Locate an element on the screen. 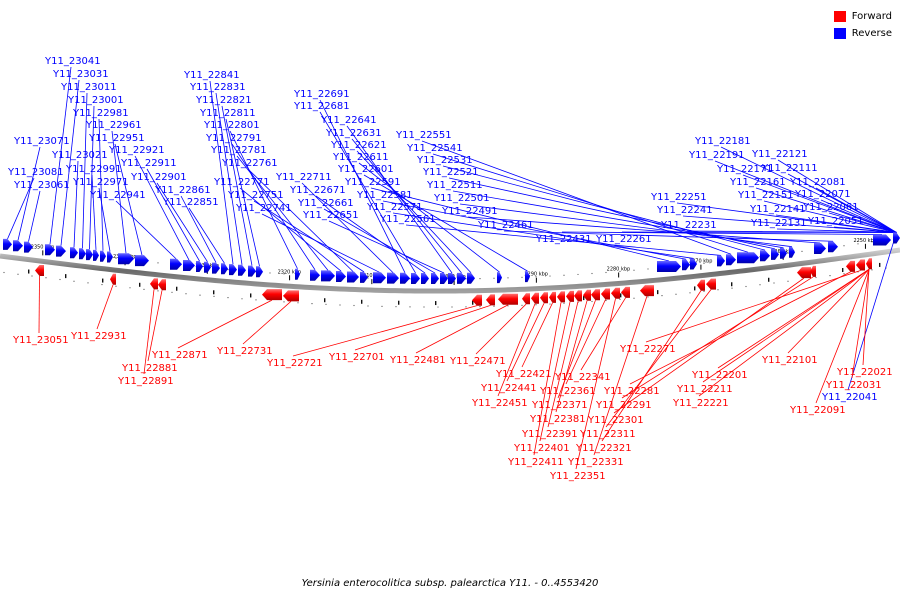  reverse-gene-label: Y11_22641 is located at coordinates (348, 120).